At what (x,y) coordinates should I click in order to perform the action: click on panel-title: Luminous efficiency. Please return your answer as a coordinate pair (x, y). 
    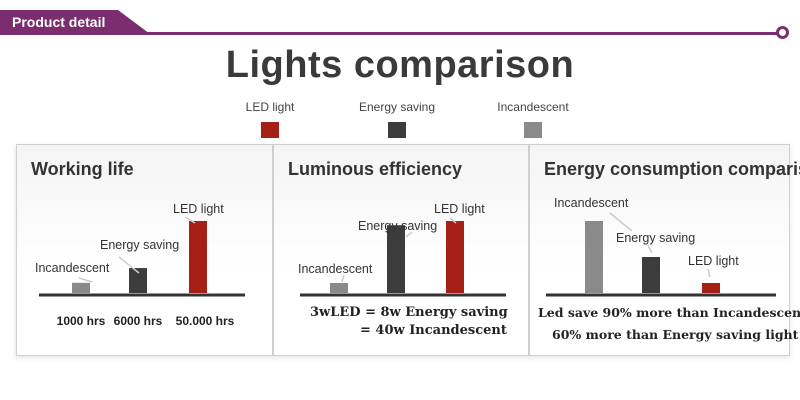
    Looking at the image, I should click on (375, 169).